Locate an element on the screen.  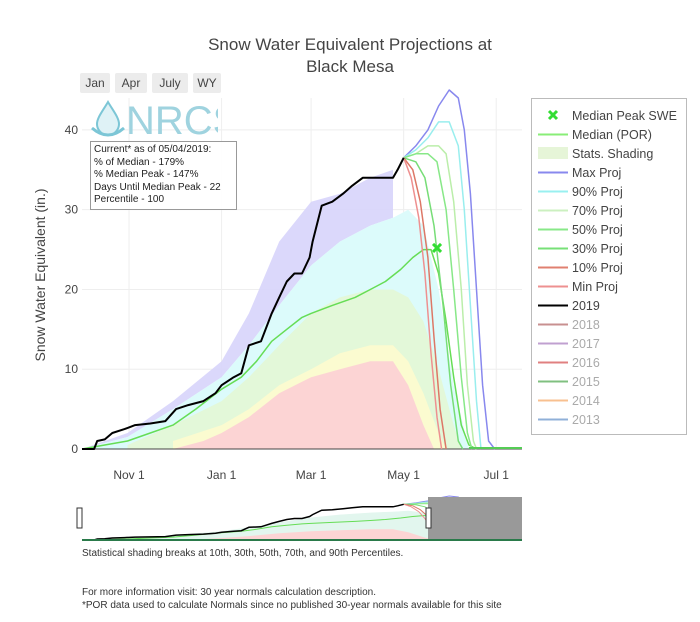
logo-text: NRCS is located at coordinates (172, 119).